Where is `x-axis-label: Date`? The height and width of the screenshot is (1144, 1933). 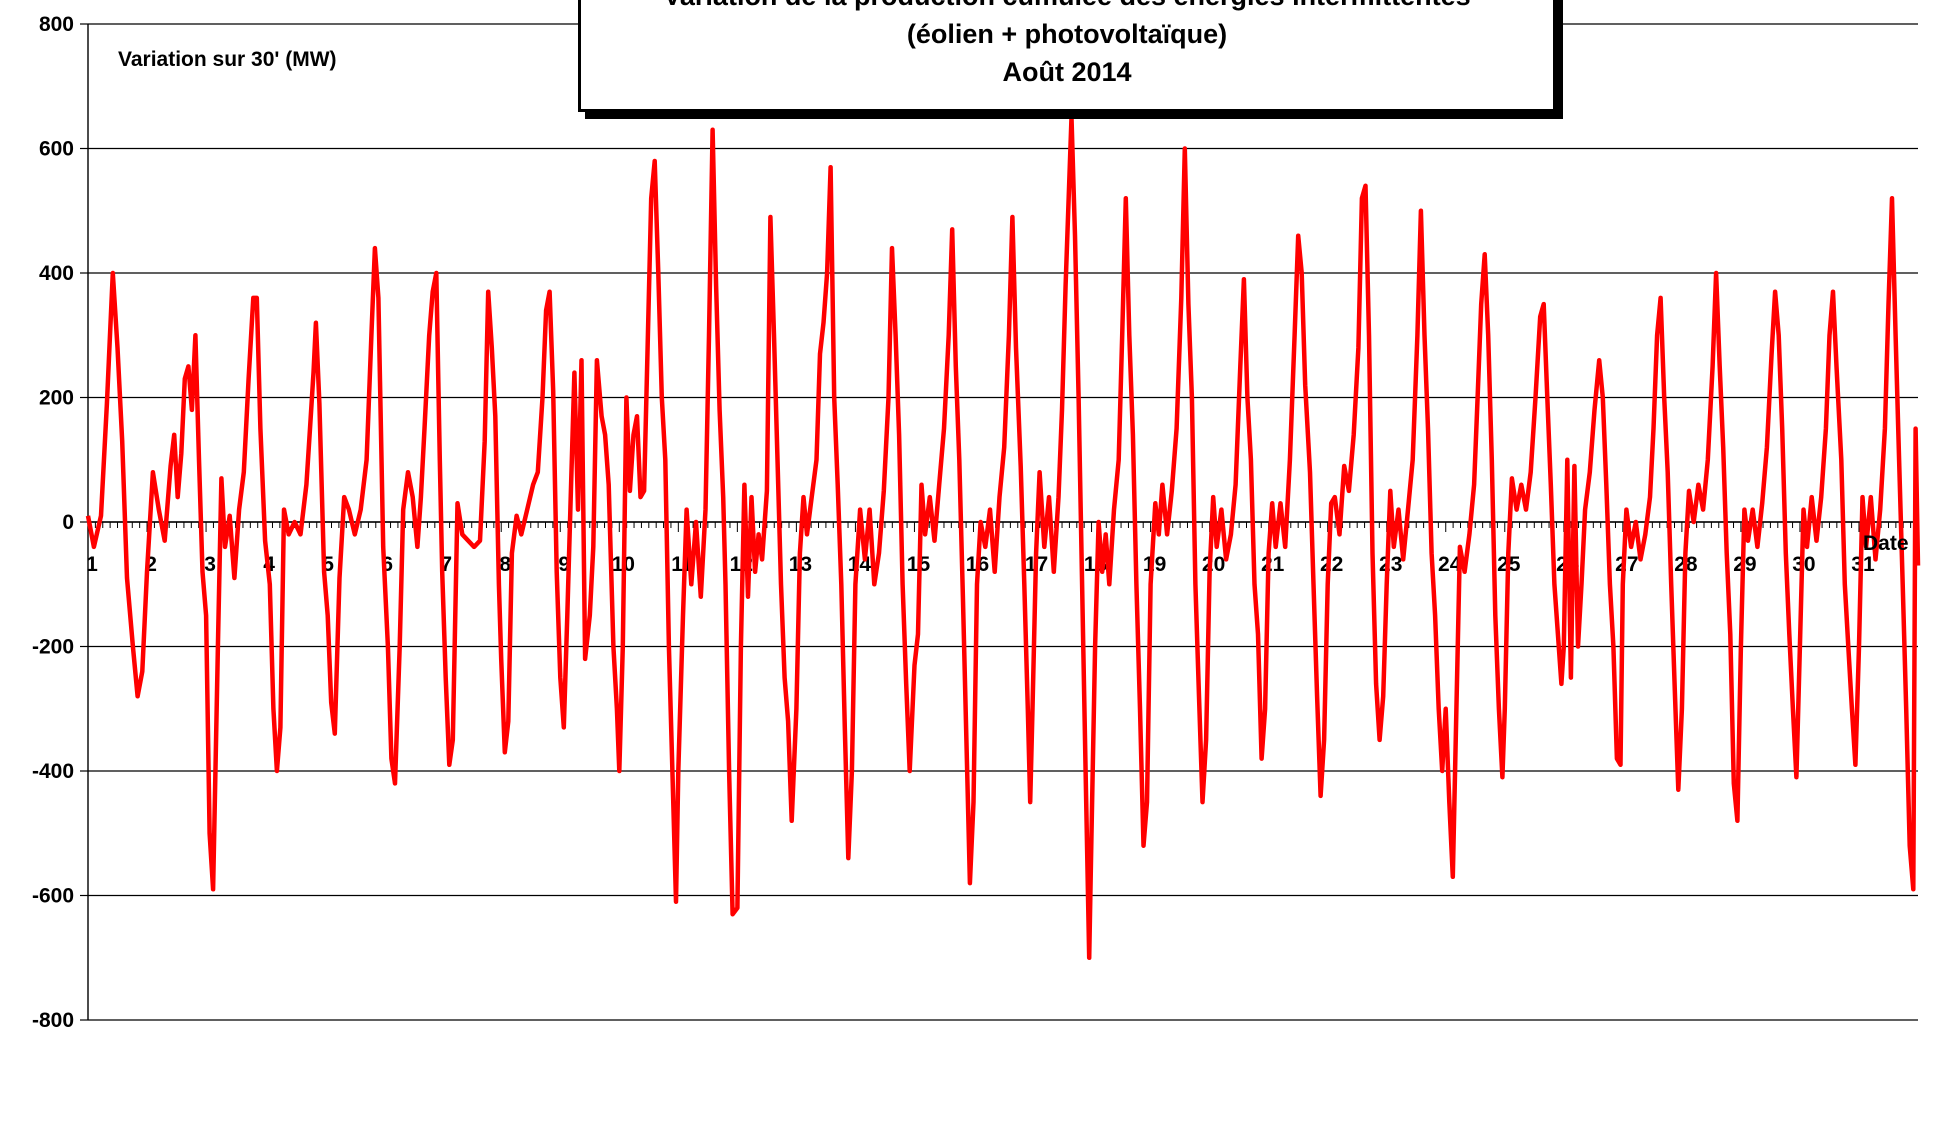 x-axis-label: Date is located at coordinates (1886, 543).